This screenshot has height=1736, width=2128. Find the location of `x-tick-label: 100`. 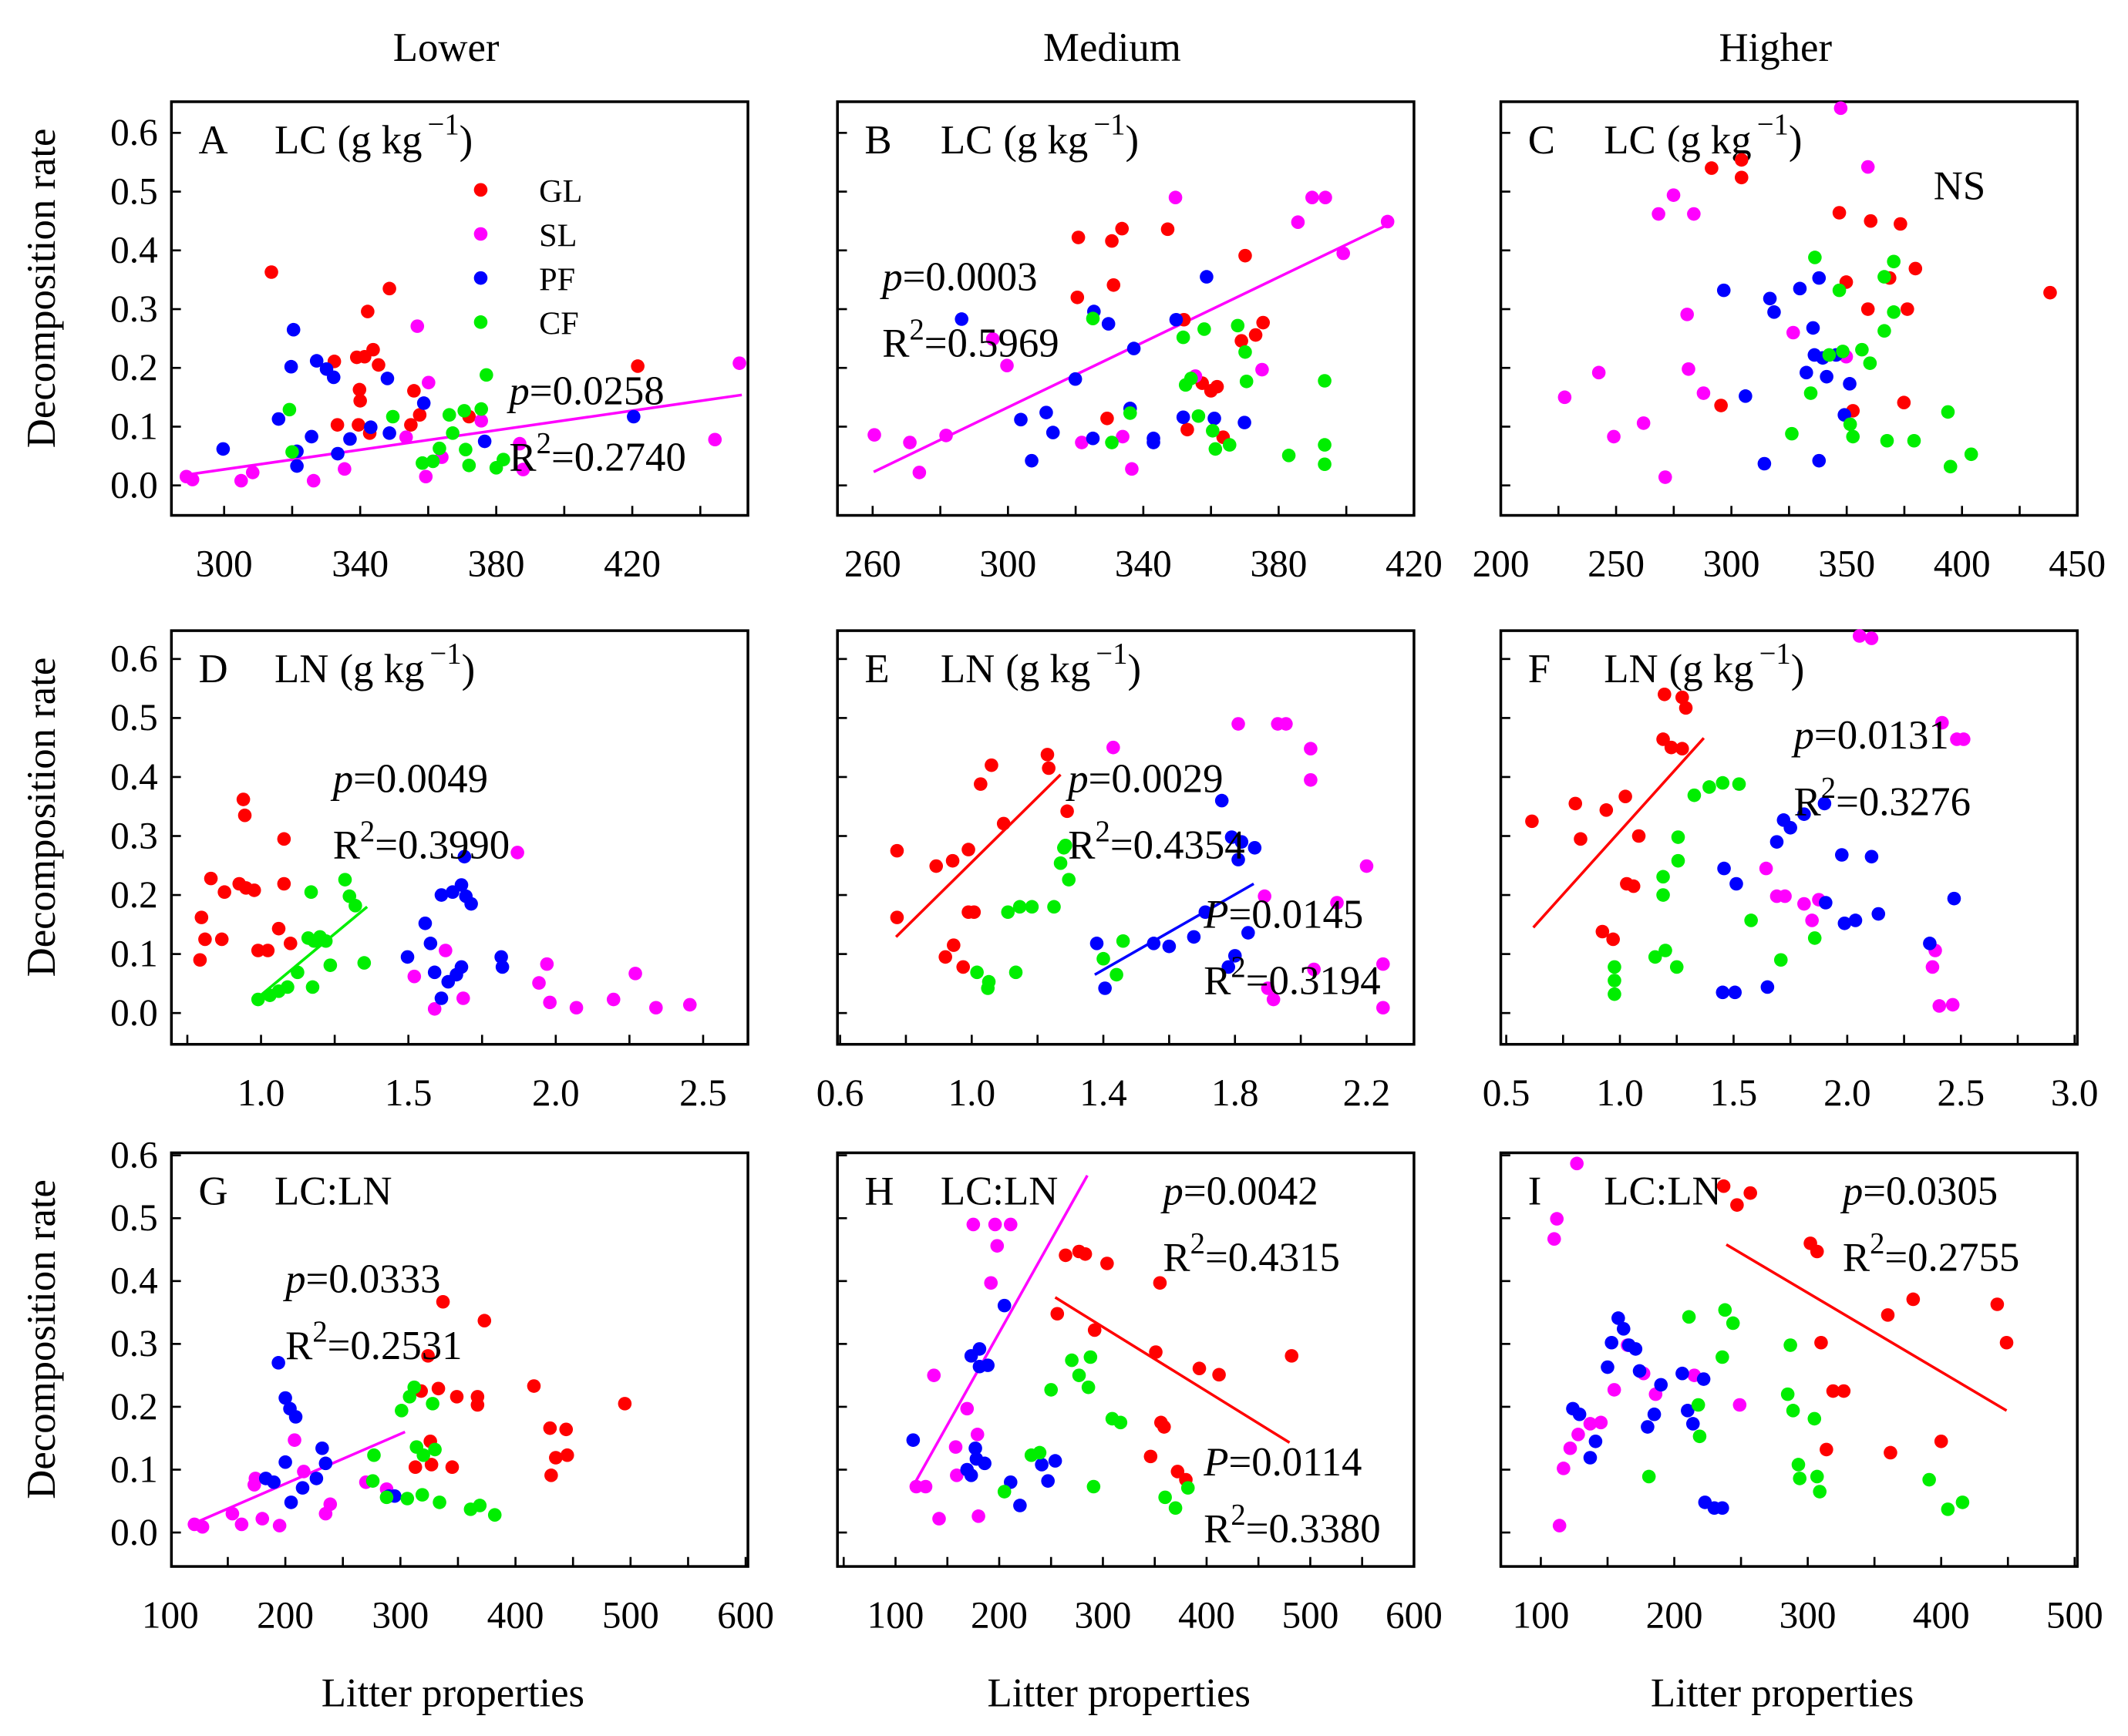

x-tick-label: 100 is located at coordinates (895, 1614).